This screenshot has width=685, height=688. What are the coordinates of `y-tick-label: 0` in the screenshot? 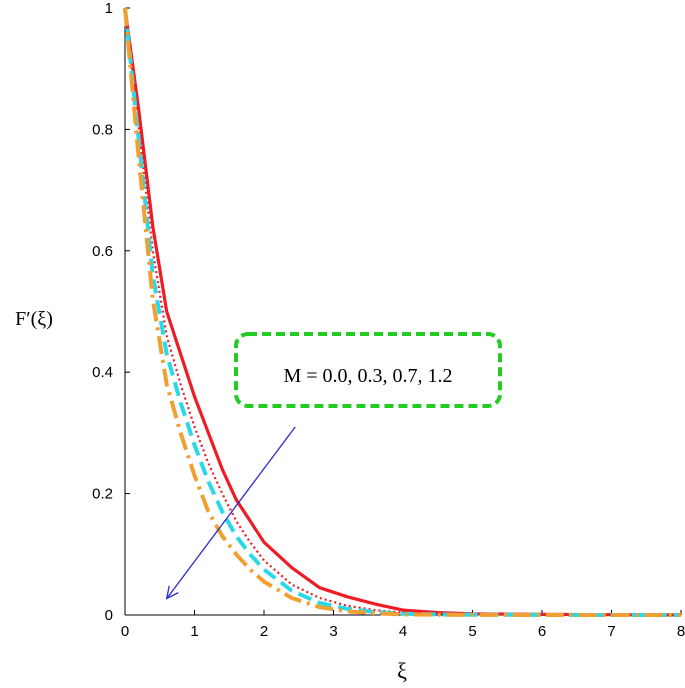 It's located at (109, 615).